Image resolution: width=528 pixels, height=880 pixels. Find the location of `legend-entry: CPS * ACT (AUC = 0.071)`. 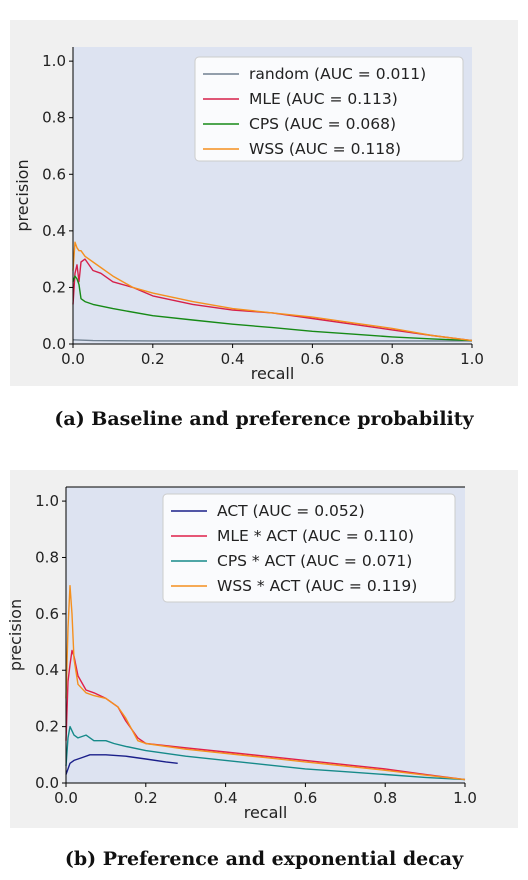

legend-entry: CPS * ACT (AUC = 0.071) is located at coordinates (314, 561).